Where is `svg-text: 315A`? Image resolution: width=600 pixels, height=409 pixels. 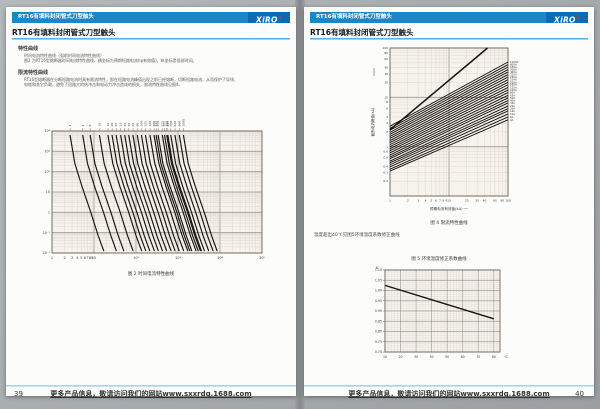
svg-text: 315A is located at coordinates (513, 75).